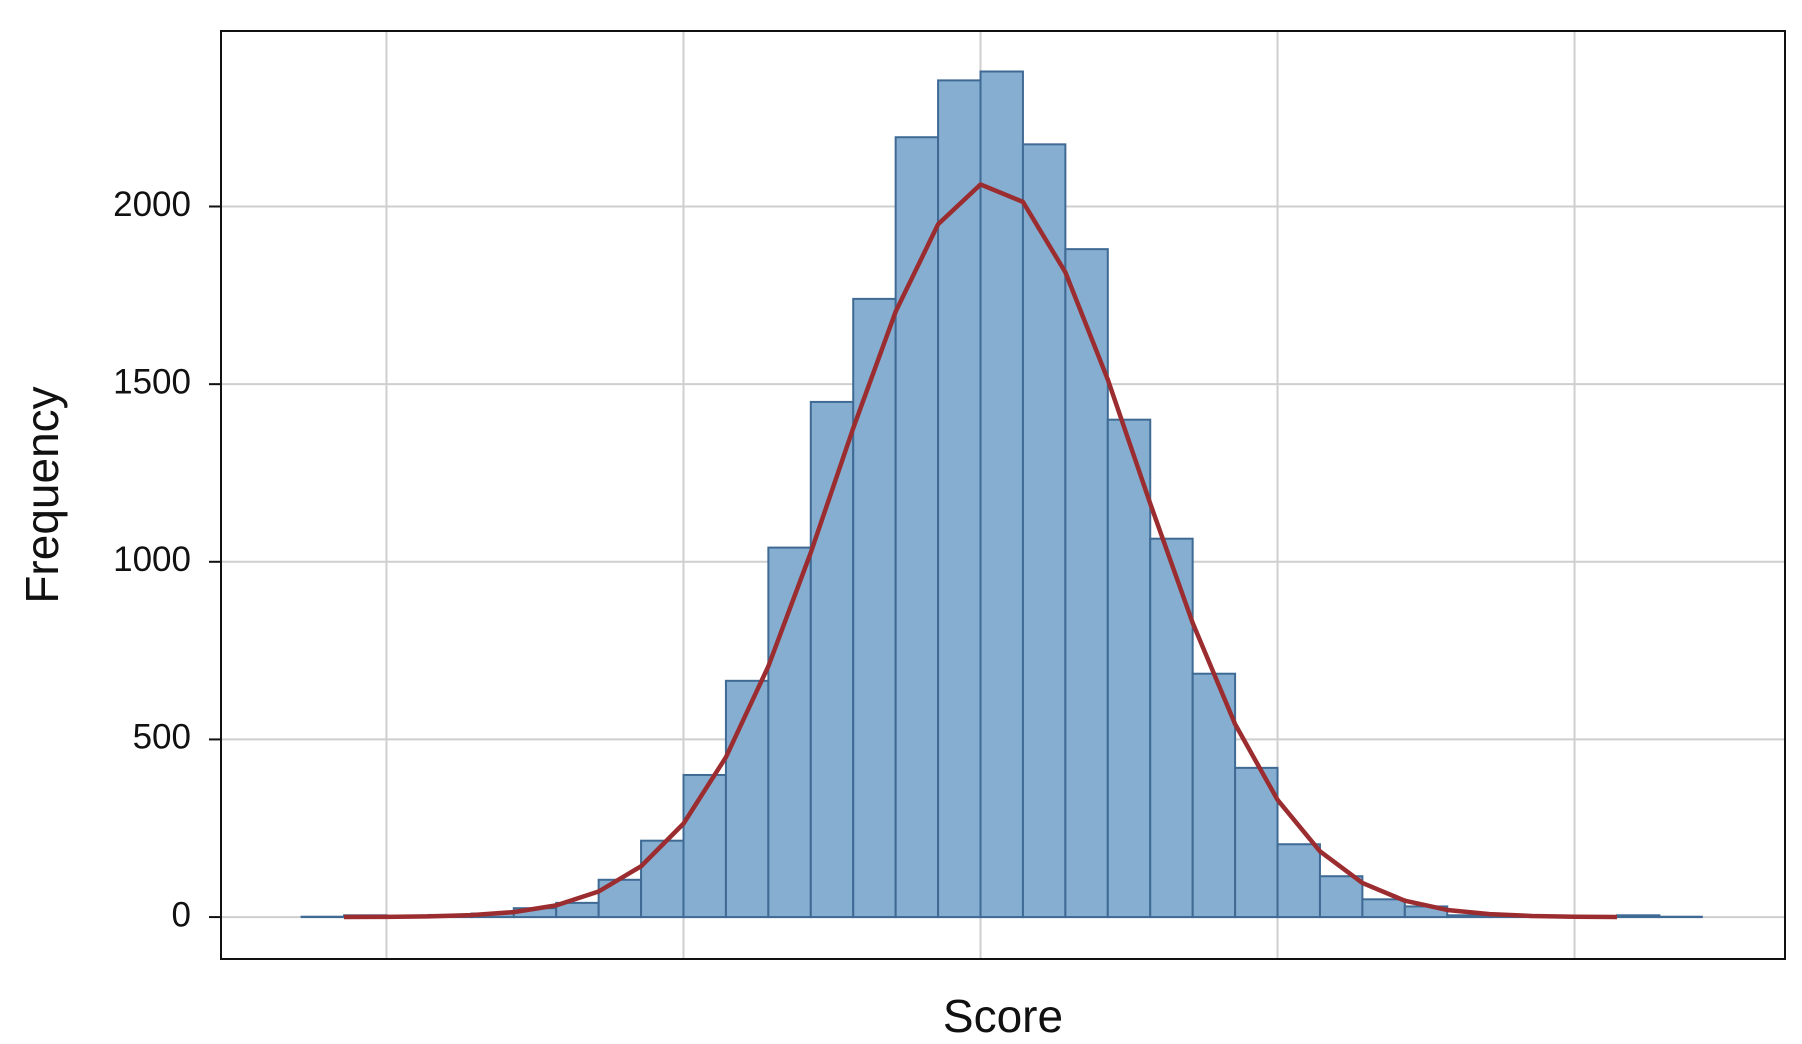 The height and width of the screenshot is (1044, 1802). What do you see at coordinates (162, 737) in the screenshot?
I see `y-tick-label: 500` at bounding box center [162, 737].